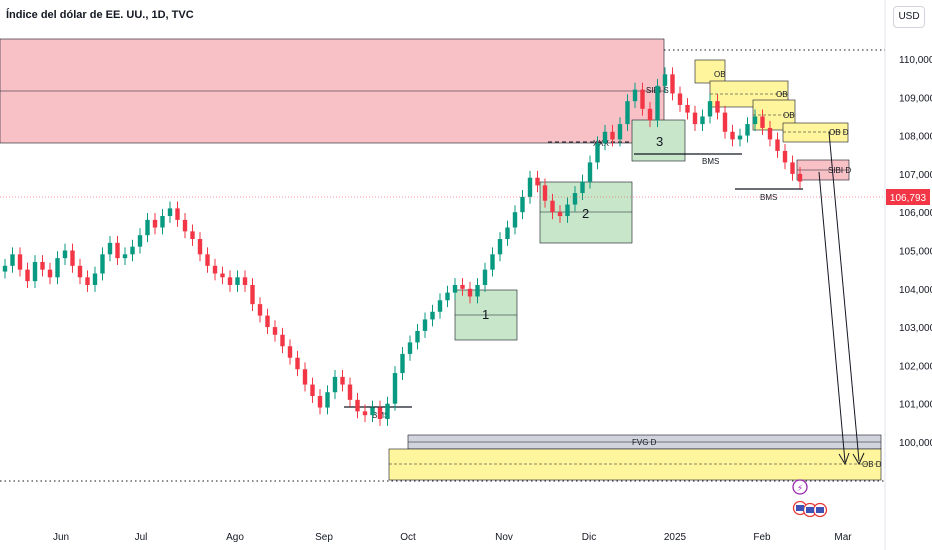 Image resolution: width=932 pixels, height=550 pixels. Describe the element at coordinates (800, 487) in the screenshot. I see `lightning-icon` at that location.